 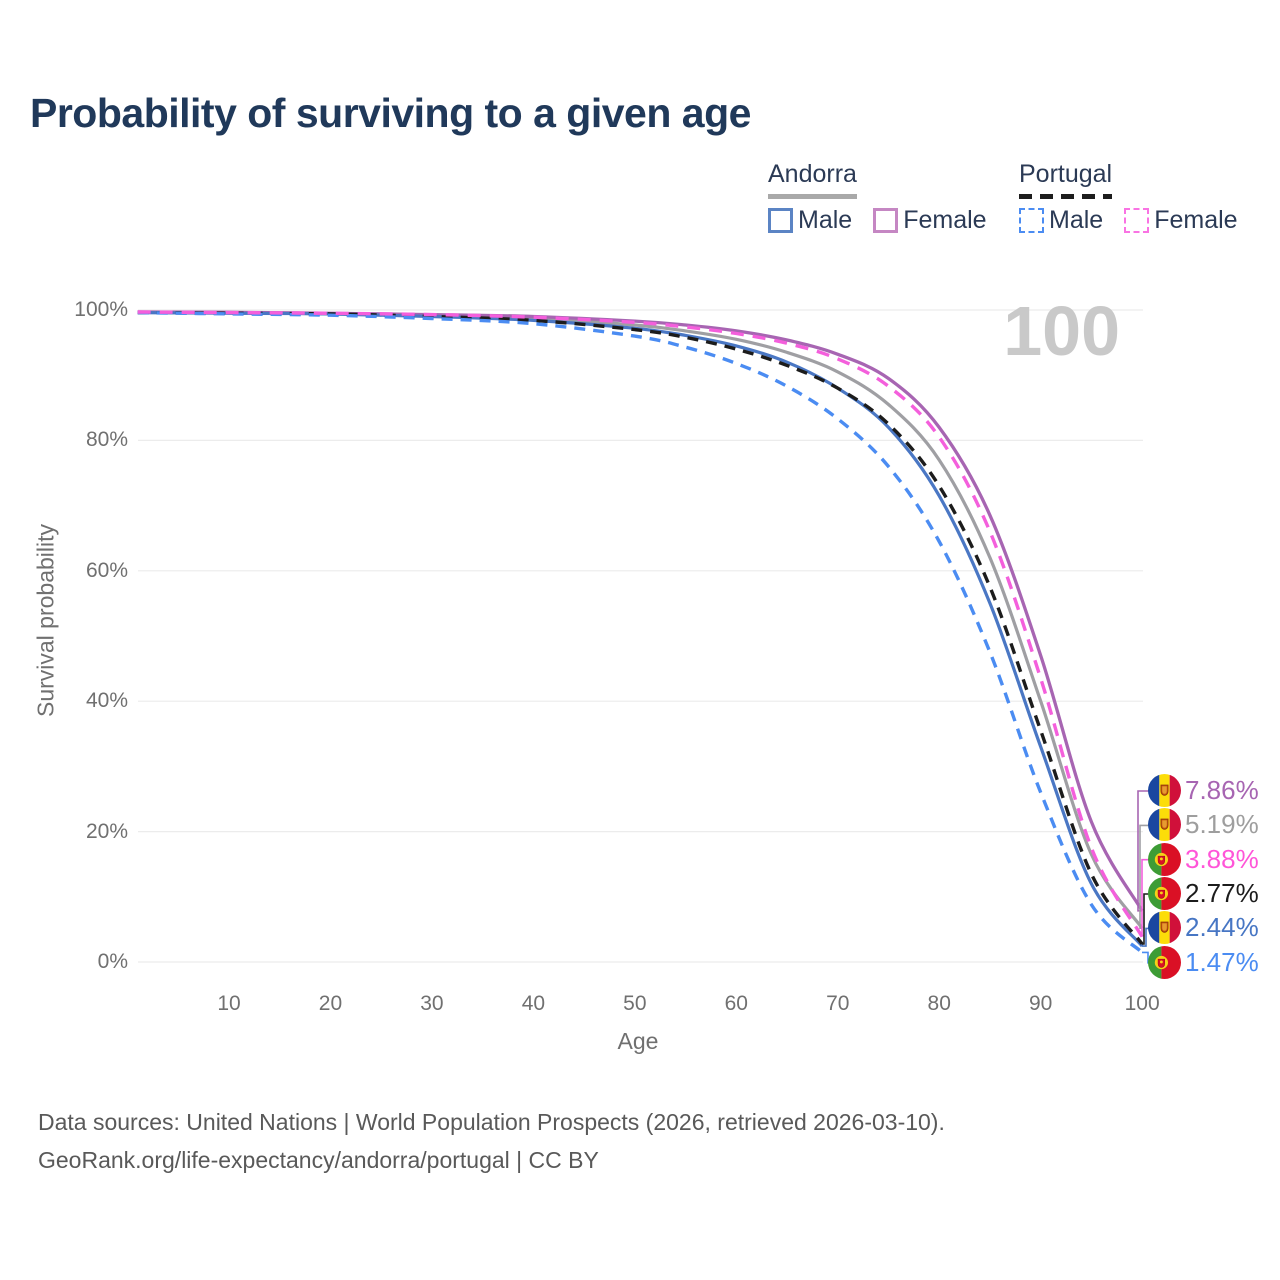 I want to click on x-tick-40: 40, so click(x=533, y=1003).